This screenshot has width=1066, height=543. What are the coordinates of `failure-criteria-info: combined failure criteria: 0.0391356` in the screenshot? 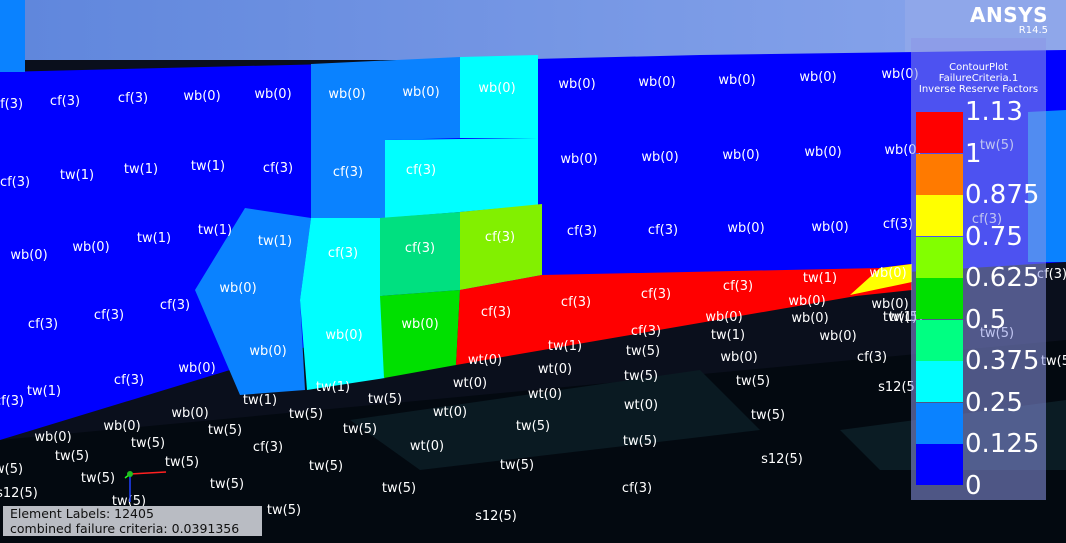 It's located at (125, 528).